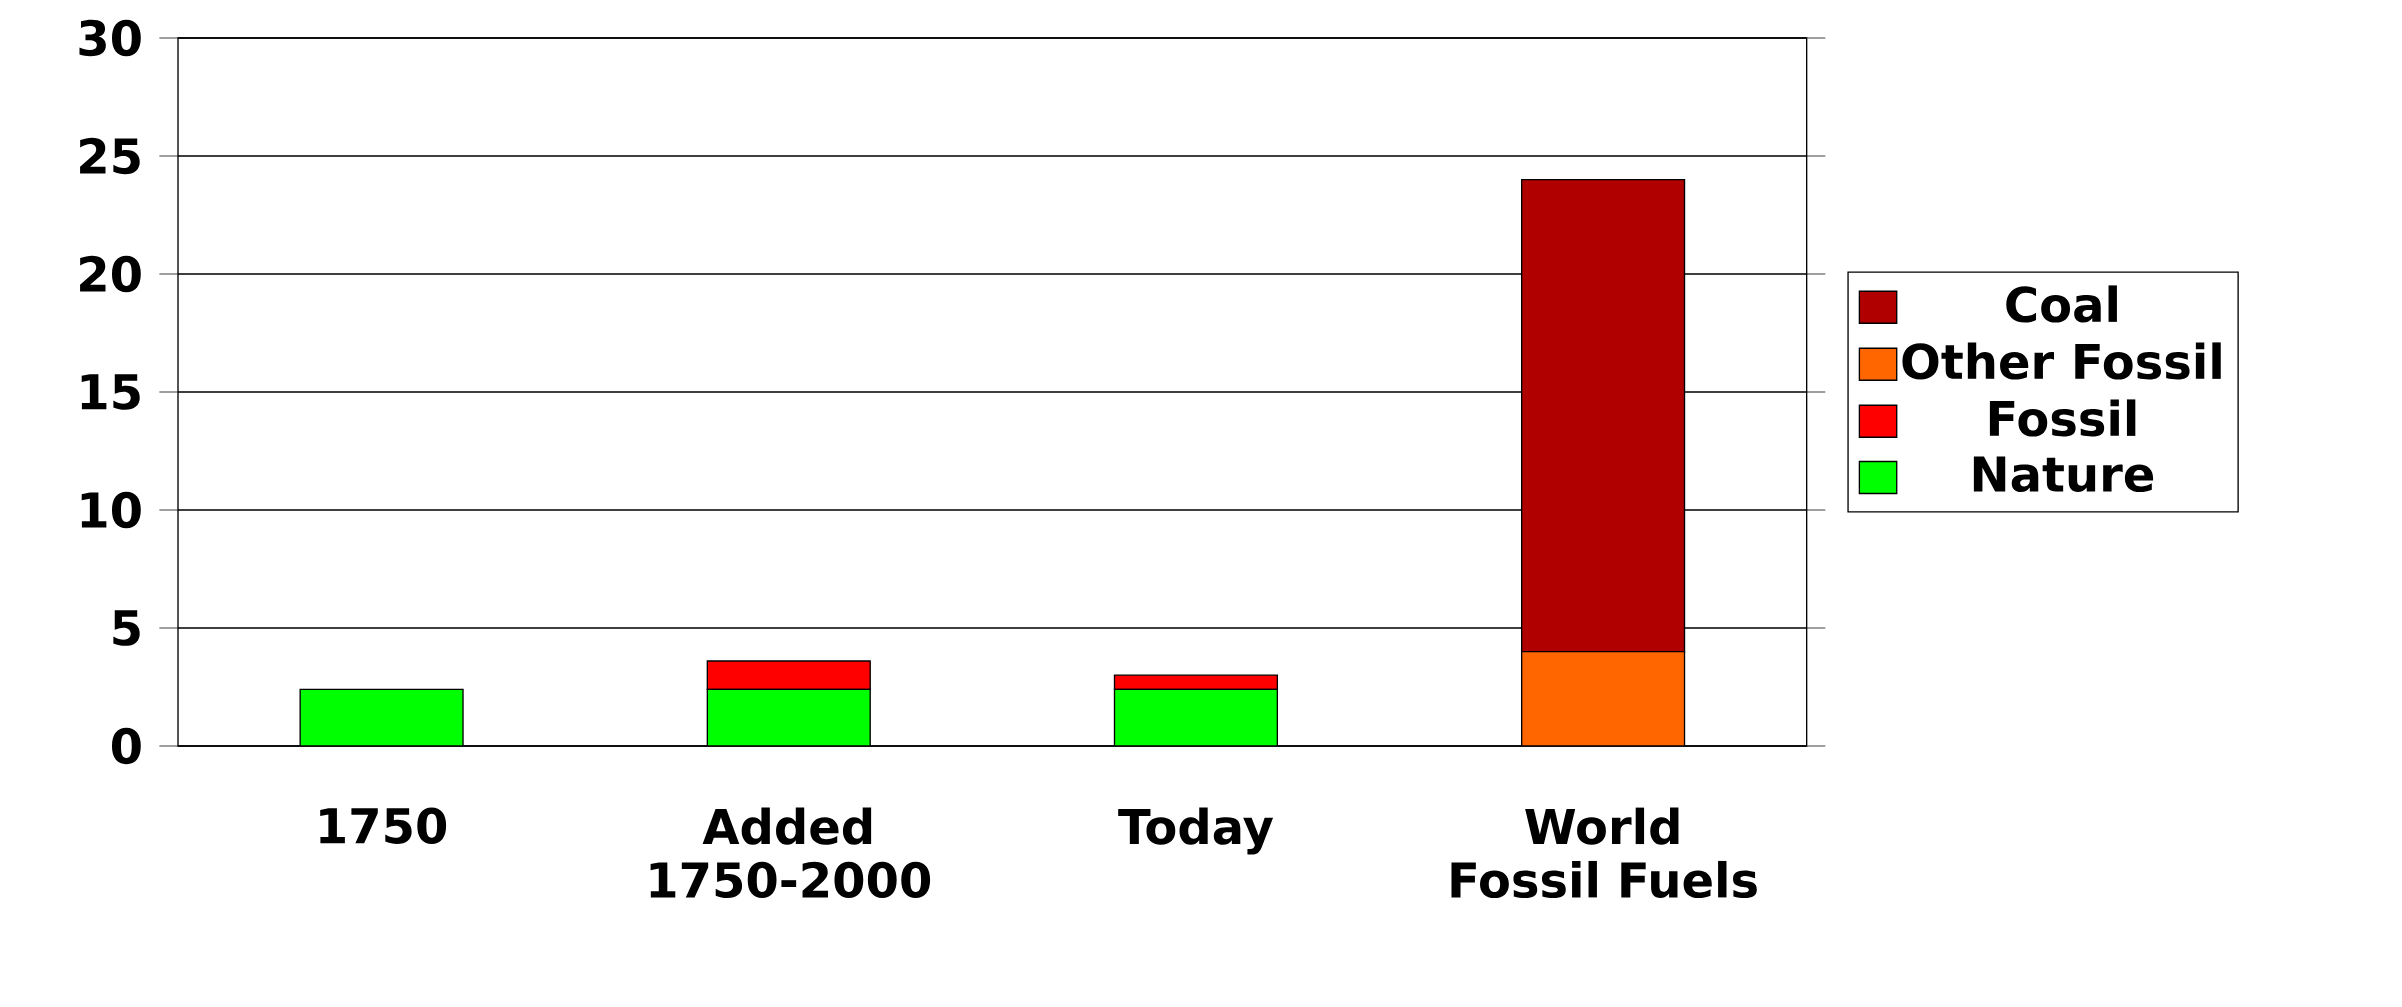 This screenshot has height=1007, width=2402. I want to click on y-tick-label: 20, so click(110, 274).